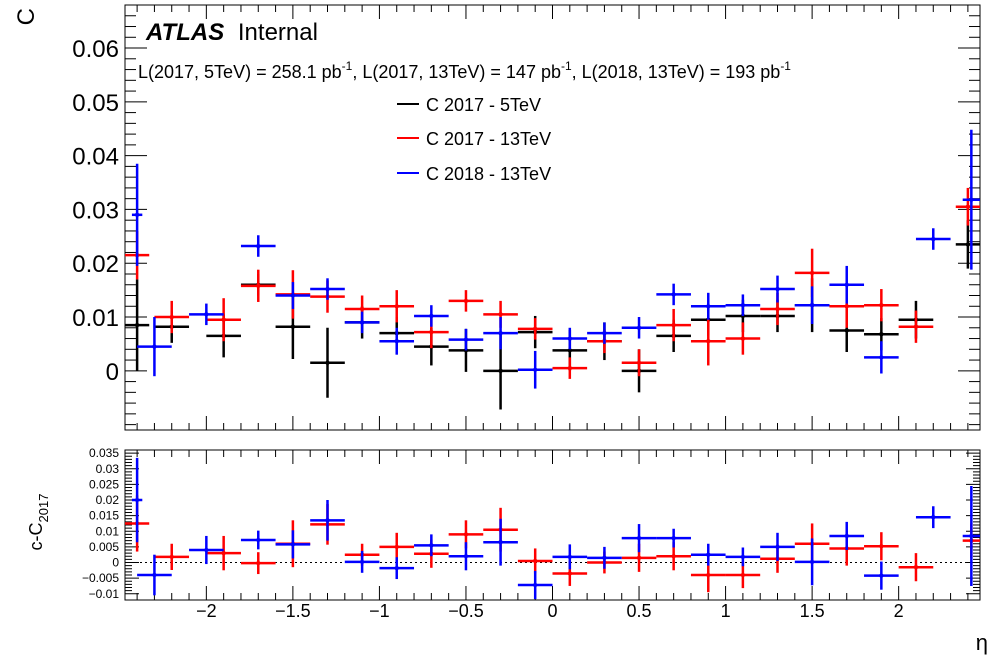  Describe the element at coordinates (112, 372) in the screenshot. I see `top-ytick-label: 0` at that location.